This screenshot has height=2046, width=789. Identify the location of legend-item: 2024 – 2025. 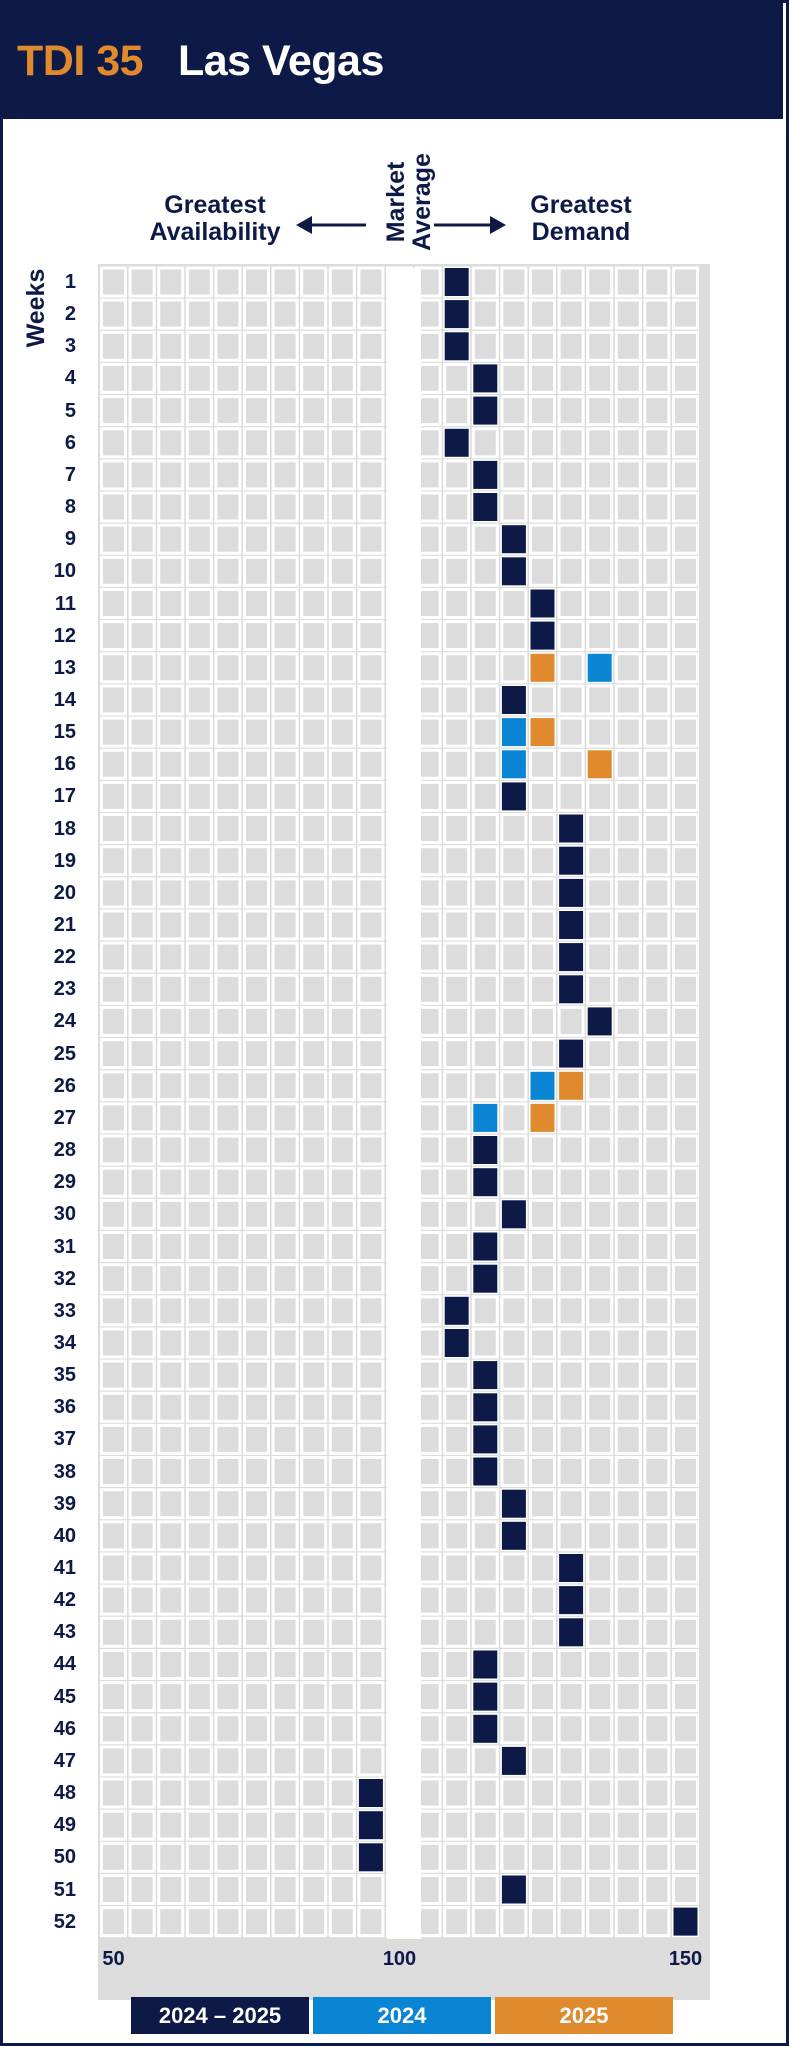
(220, 2015).